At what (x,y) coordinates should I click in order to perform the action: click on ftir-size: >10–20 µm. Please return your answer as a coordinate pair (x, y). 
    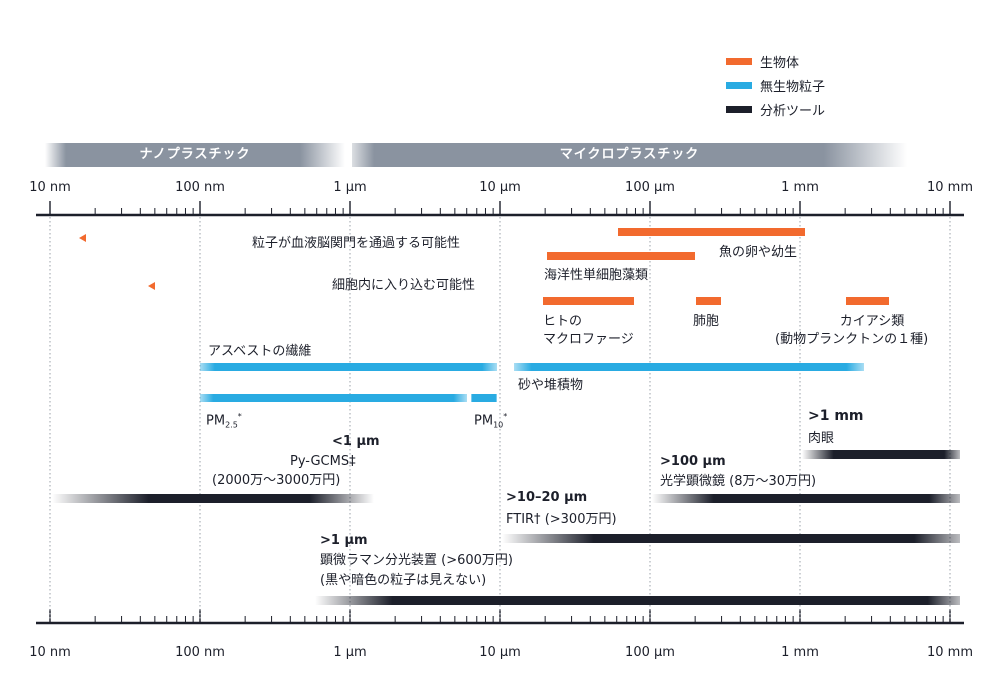
    Looking at the image, I should click on (547, 497).